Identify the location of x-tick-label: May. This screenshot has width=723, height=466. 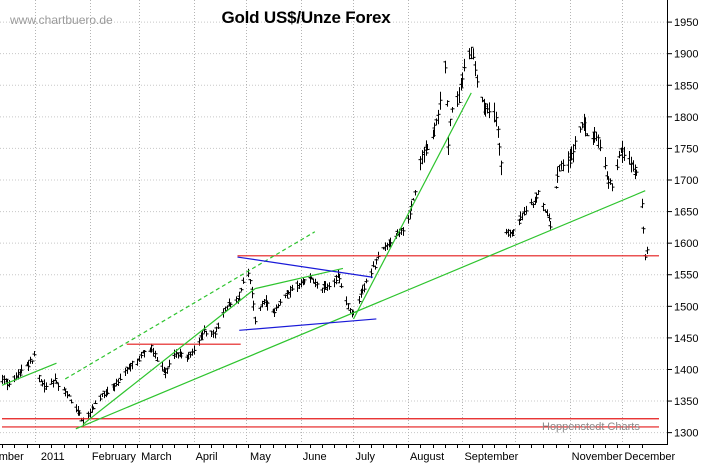
(260, 457).